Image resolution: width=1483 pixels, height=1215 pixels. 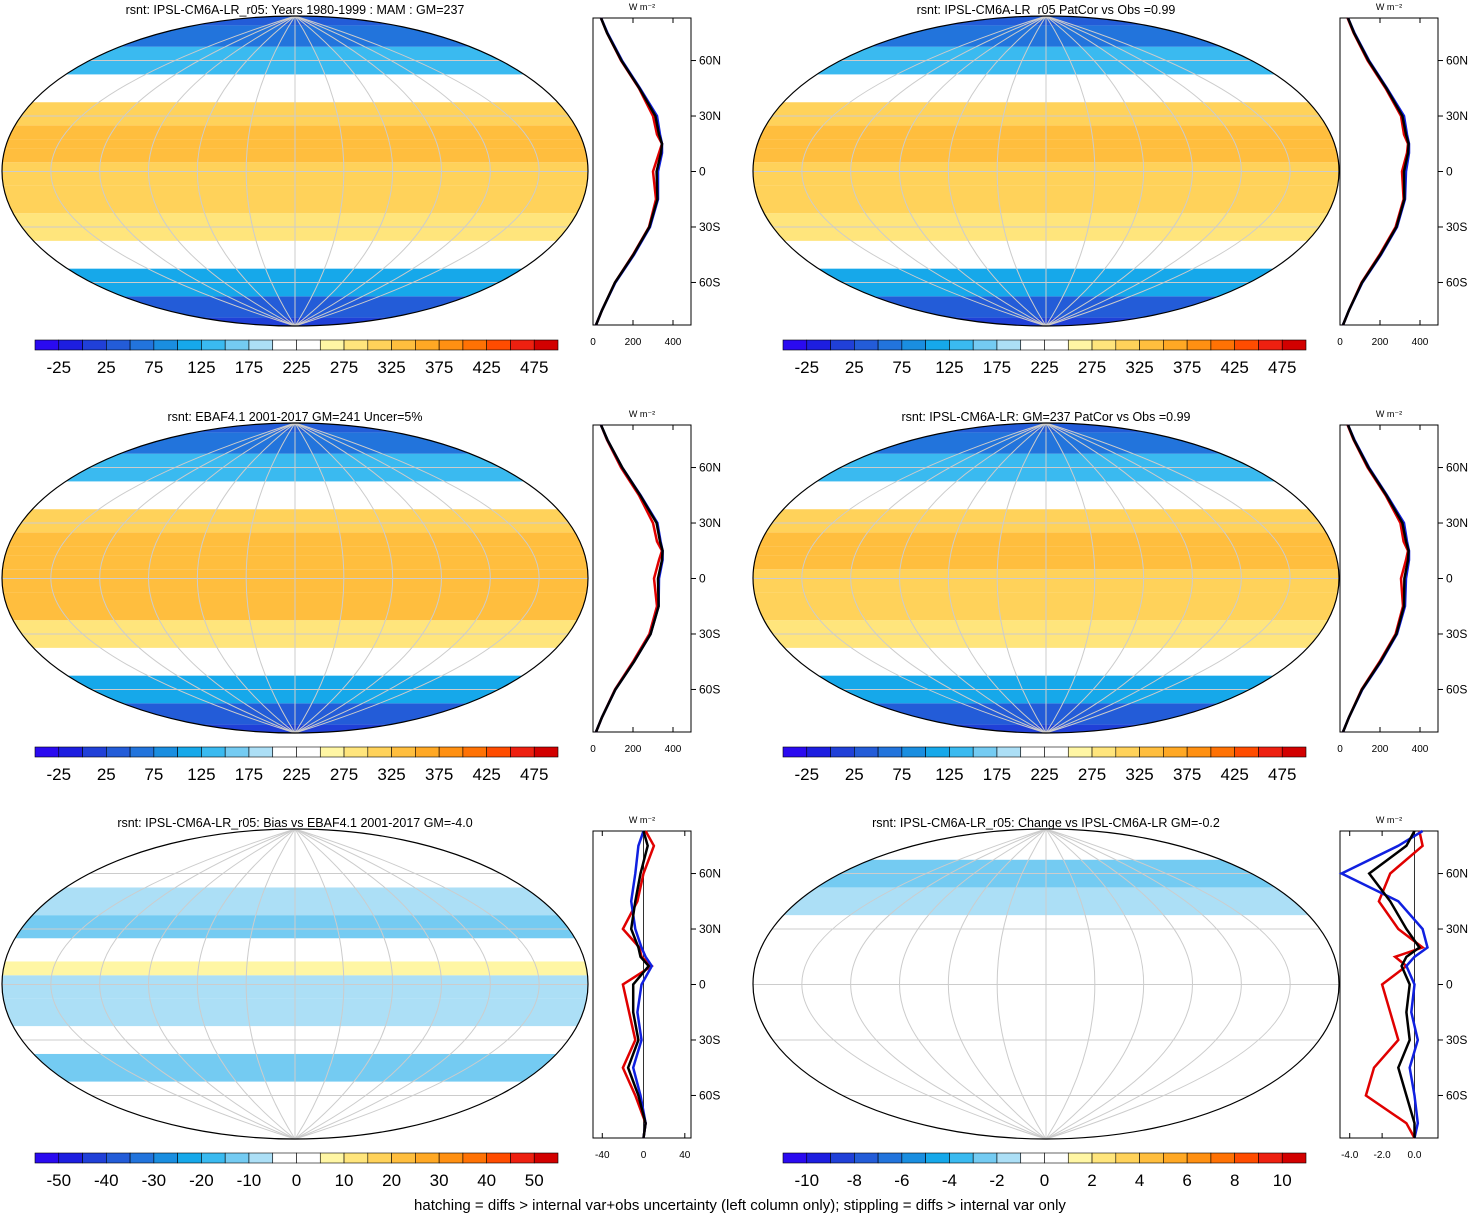 What do you see at coordinates (439, 774) in the screenshot?
I see `colorbar-label: 375` at bounding box center [439, 774].